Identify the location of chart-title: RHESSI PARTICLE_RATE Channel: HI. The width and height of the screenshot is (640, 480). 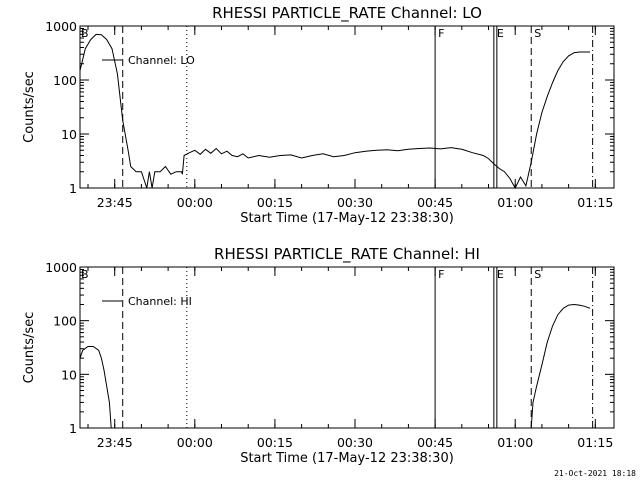
(347, 254).